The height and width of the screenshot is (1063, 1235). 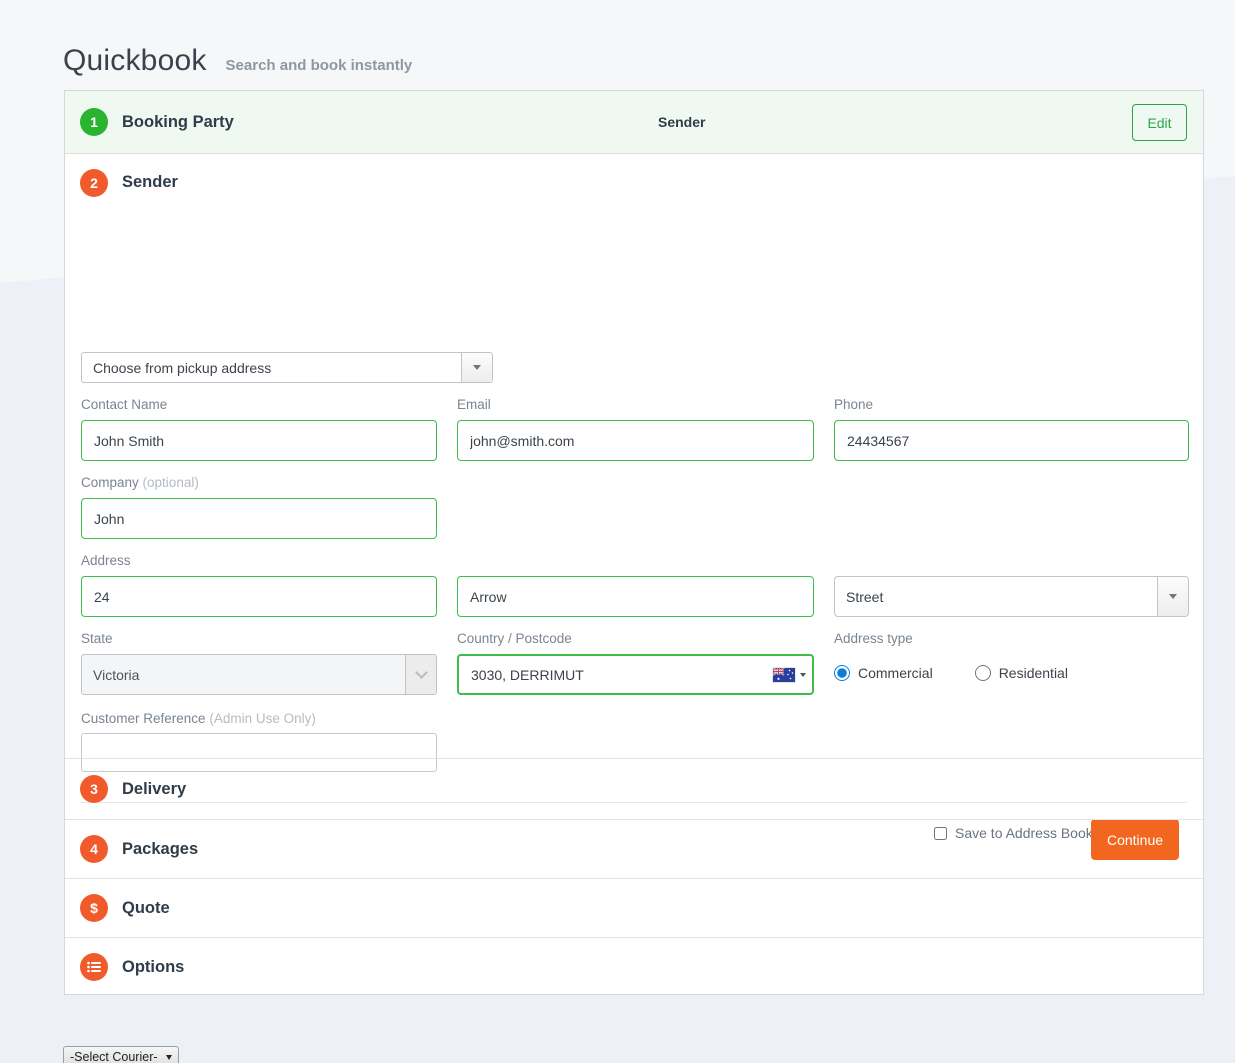 What do you see at coordinates (94, 849) in the screenshot?
I see `step-4-badge: 4` at bounding box center [94, 849].